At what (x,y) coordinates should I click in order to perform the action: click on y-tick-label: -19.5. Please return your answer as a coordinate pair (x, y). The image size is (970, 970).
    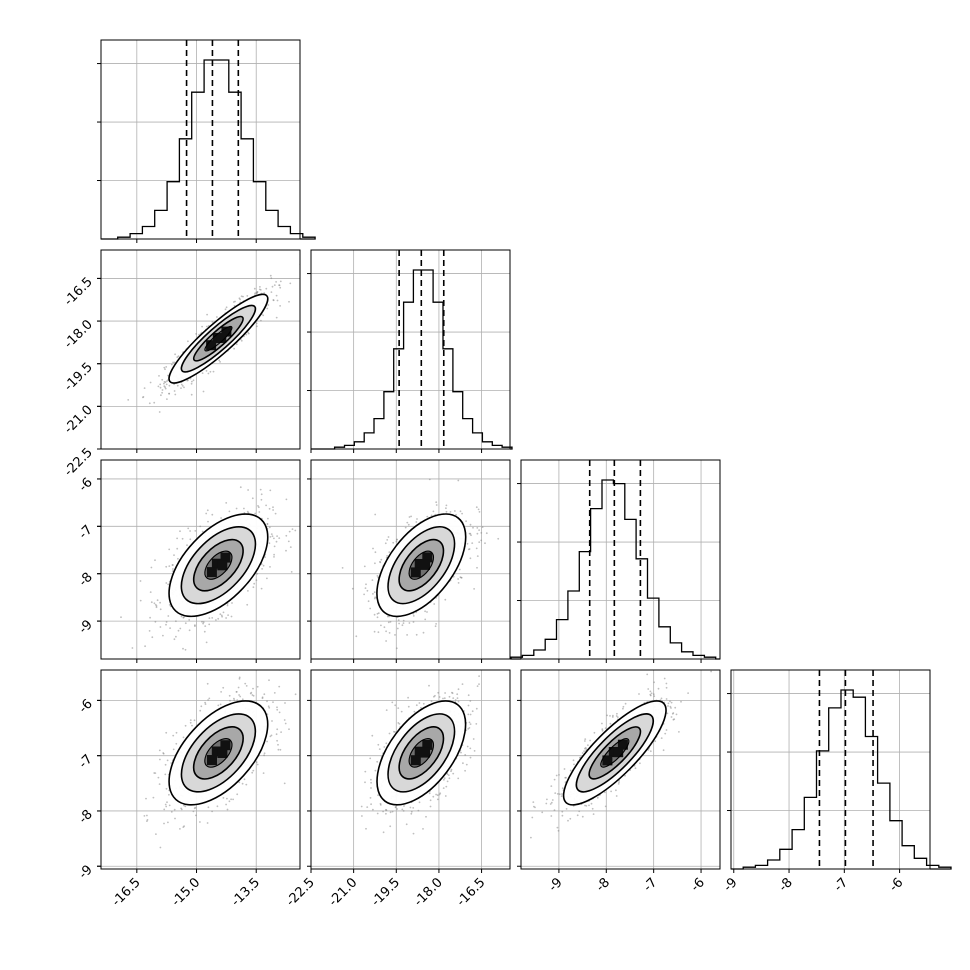
    Looking at the image, I should click on (78, 377).